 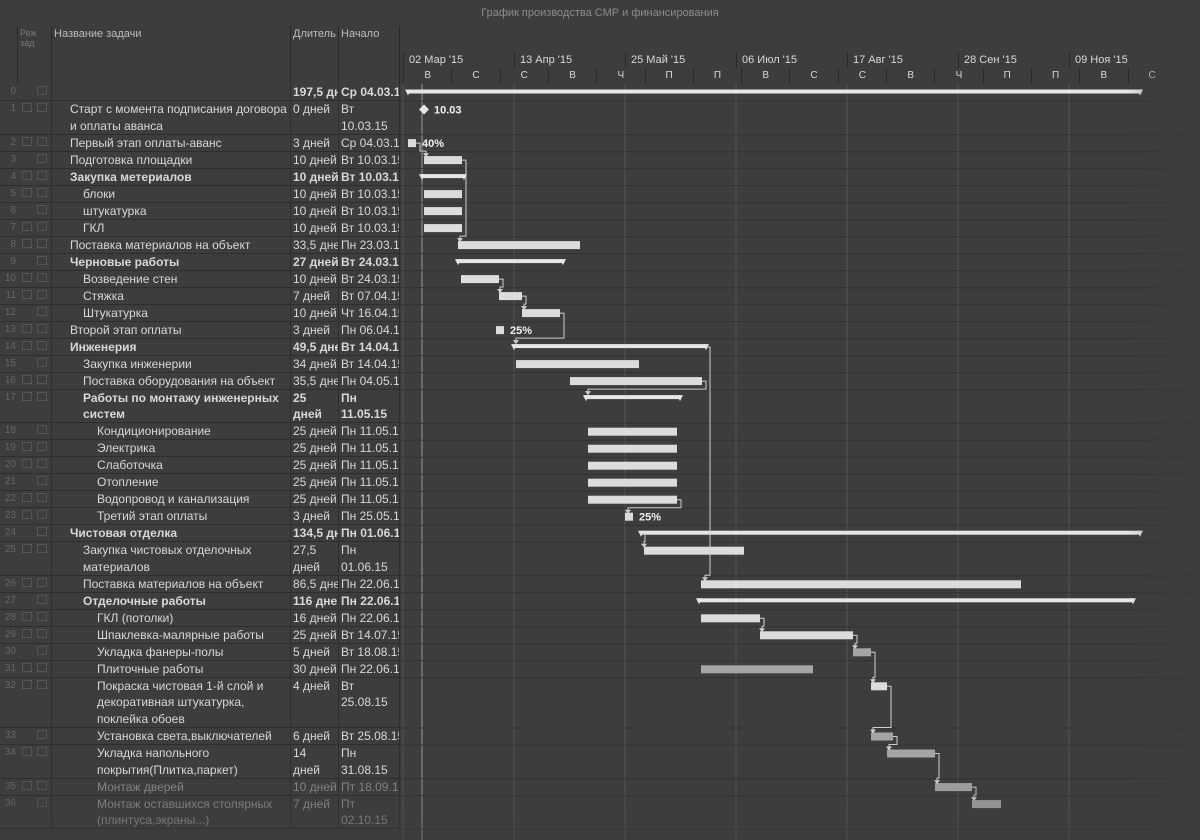 I want to click on task-start: Вт 18.08.15, so click(x=370, y=651).